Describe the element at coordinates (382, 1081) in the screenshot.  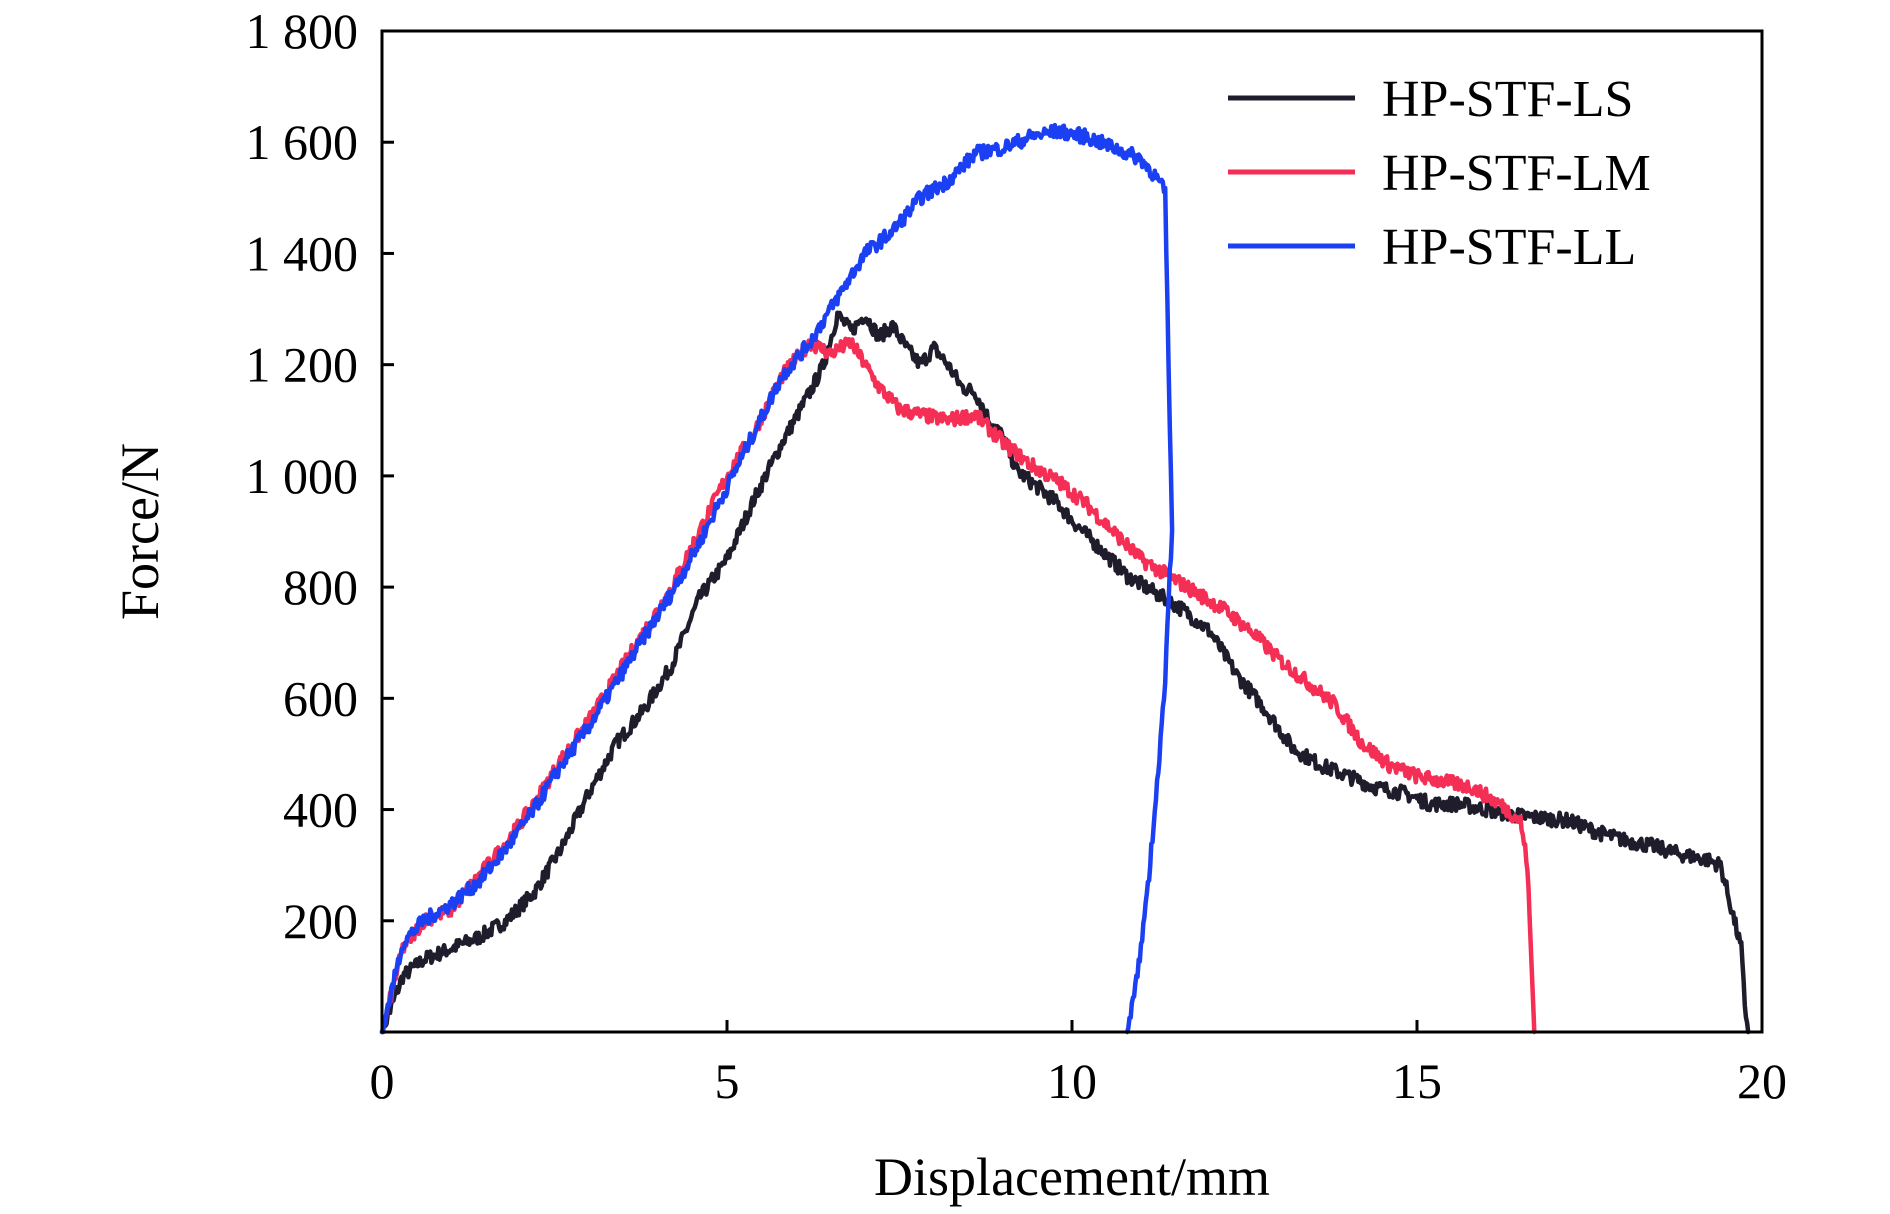
I see `x-tick-label: 0` at that location.